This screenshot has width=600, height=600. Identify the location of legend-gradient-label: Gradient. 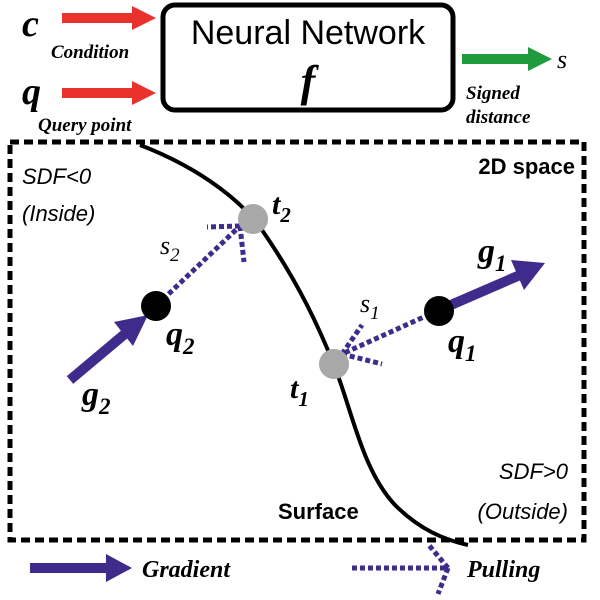
(186, 570).